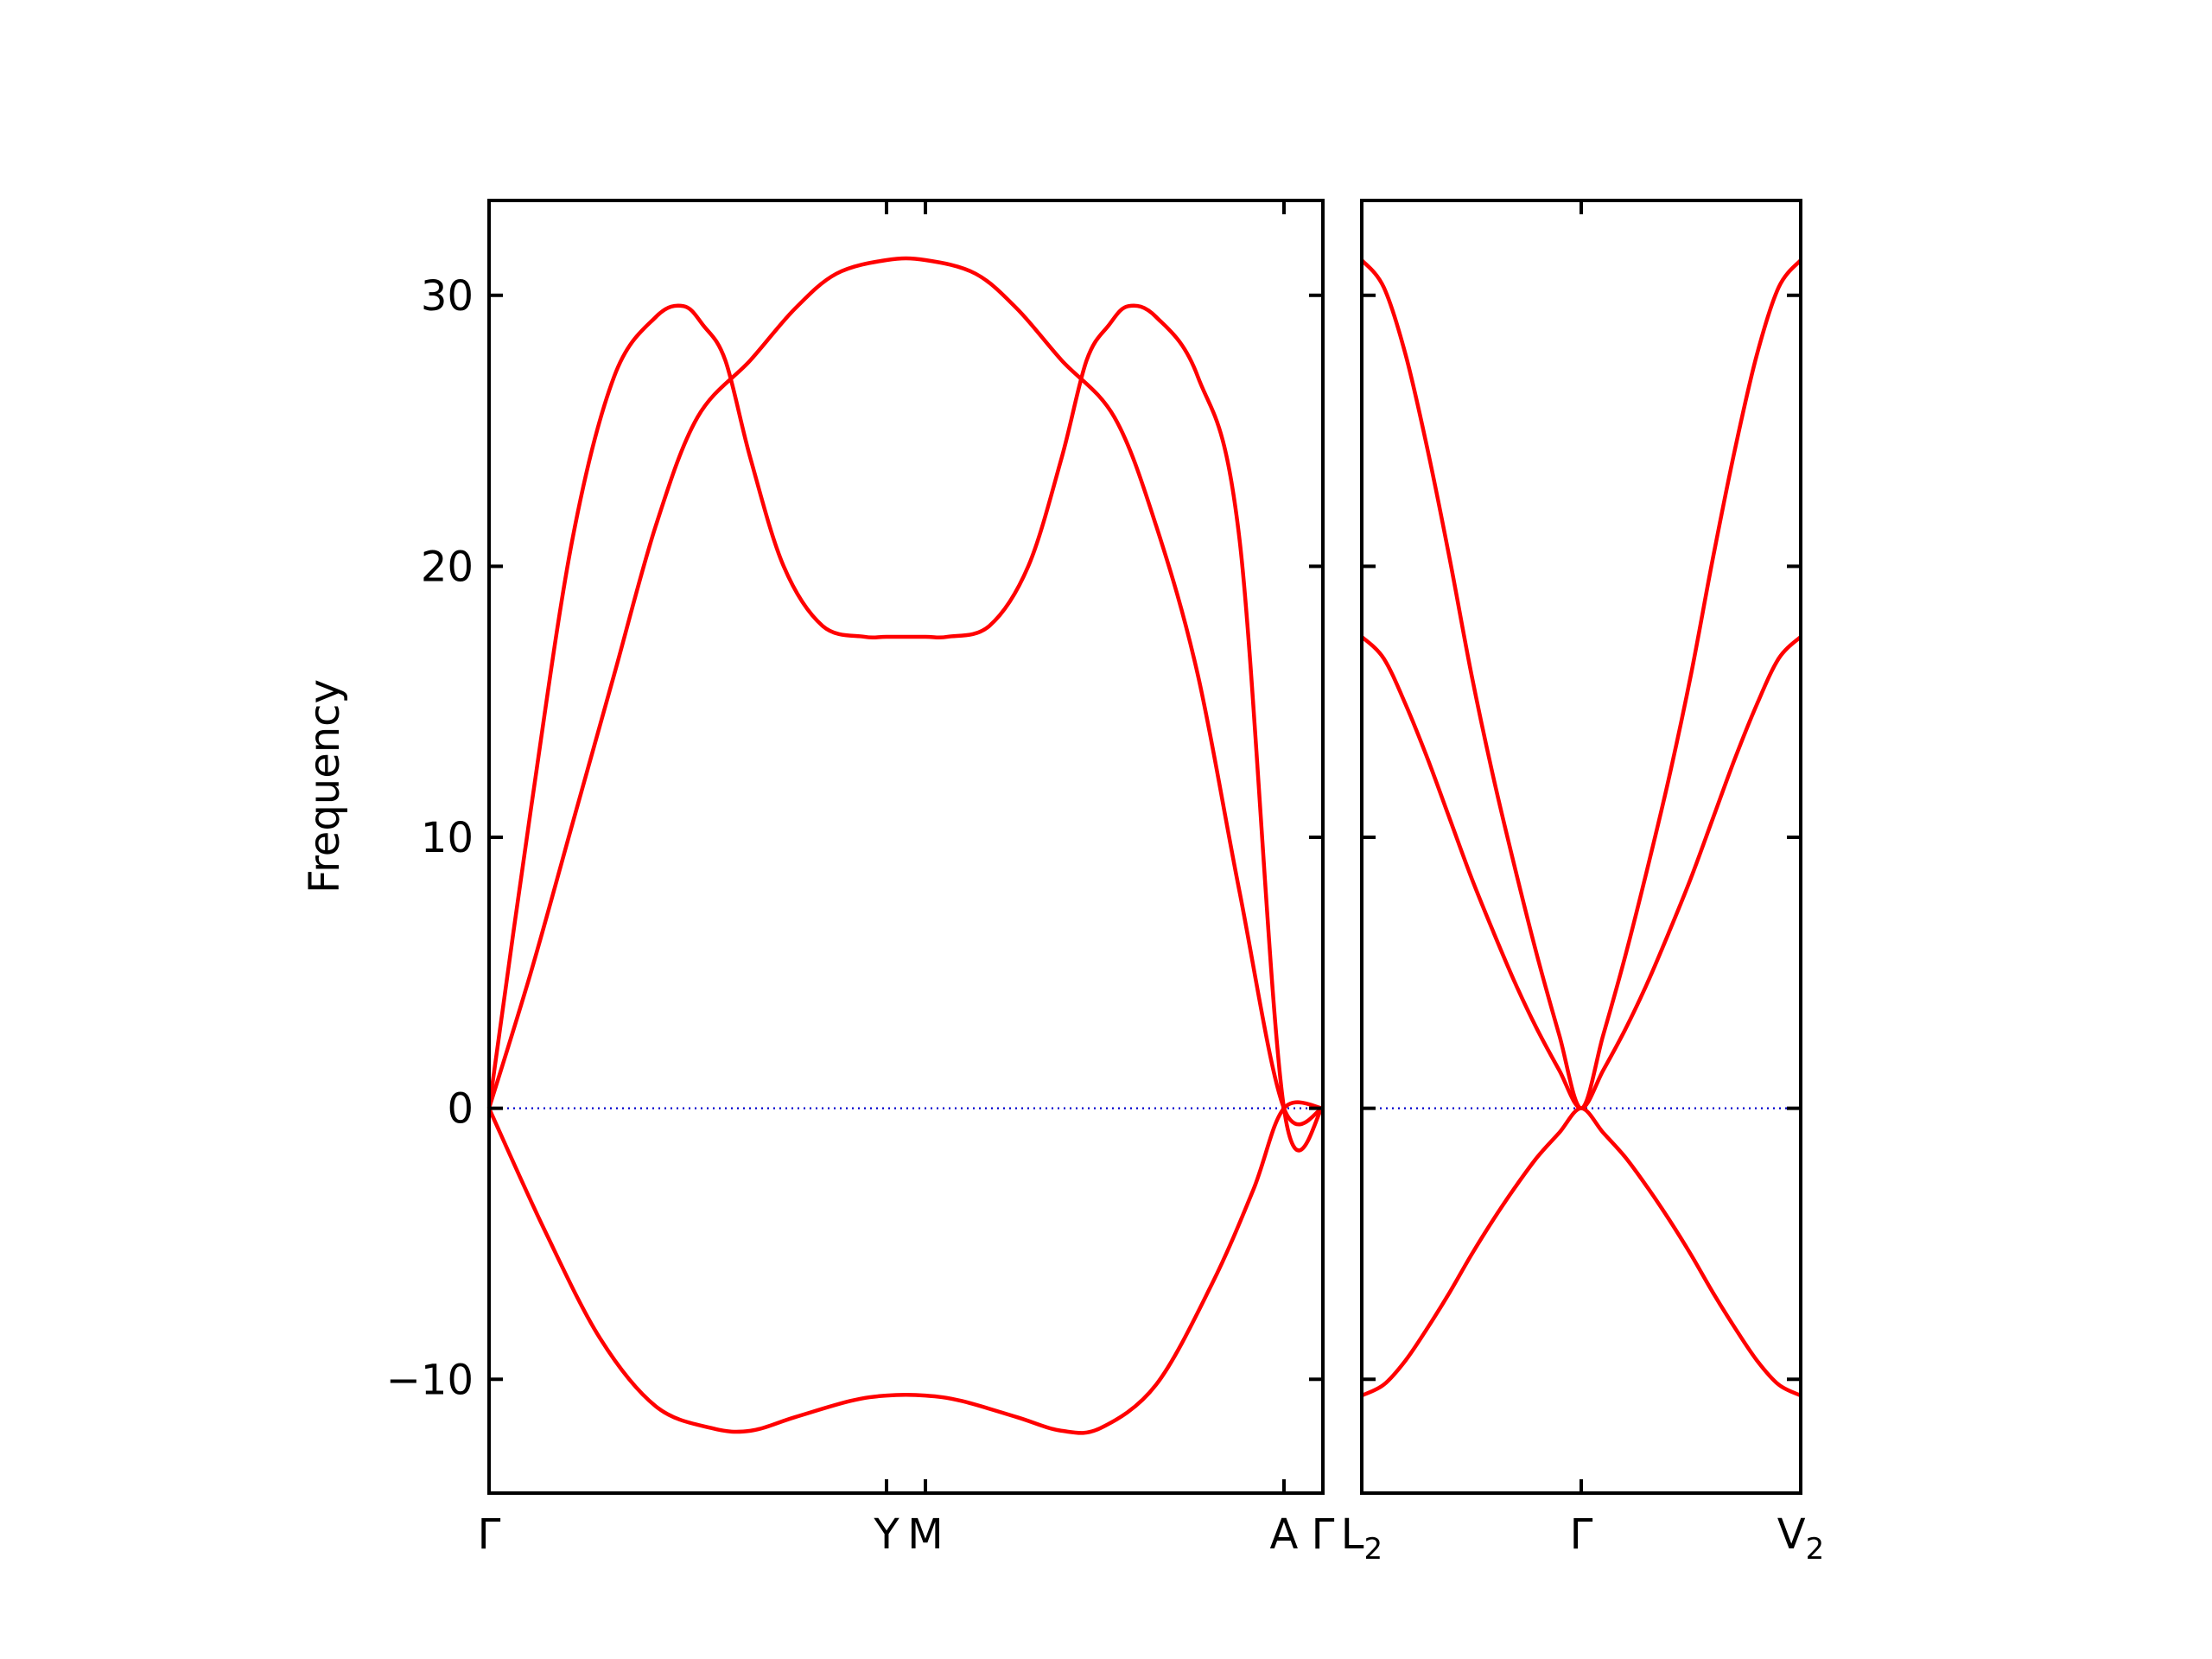 The width and height of the screenshot is (2212, 1659). Describe the element at coordinates (1361, 1538) in the screenshot. I see `x-tick-label: L2` at that location.